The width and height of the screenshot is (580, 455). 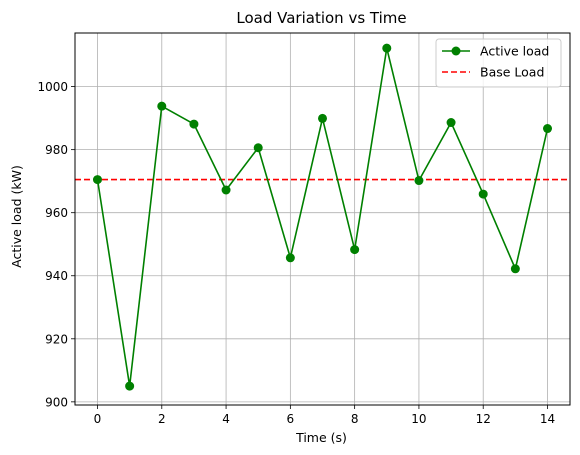 I want to click on x-tick-label: 4, so click(x=226, y=419).